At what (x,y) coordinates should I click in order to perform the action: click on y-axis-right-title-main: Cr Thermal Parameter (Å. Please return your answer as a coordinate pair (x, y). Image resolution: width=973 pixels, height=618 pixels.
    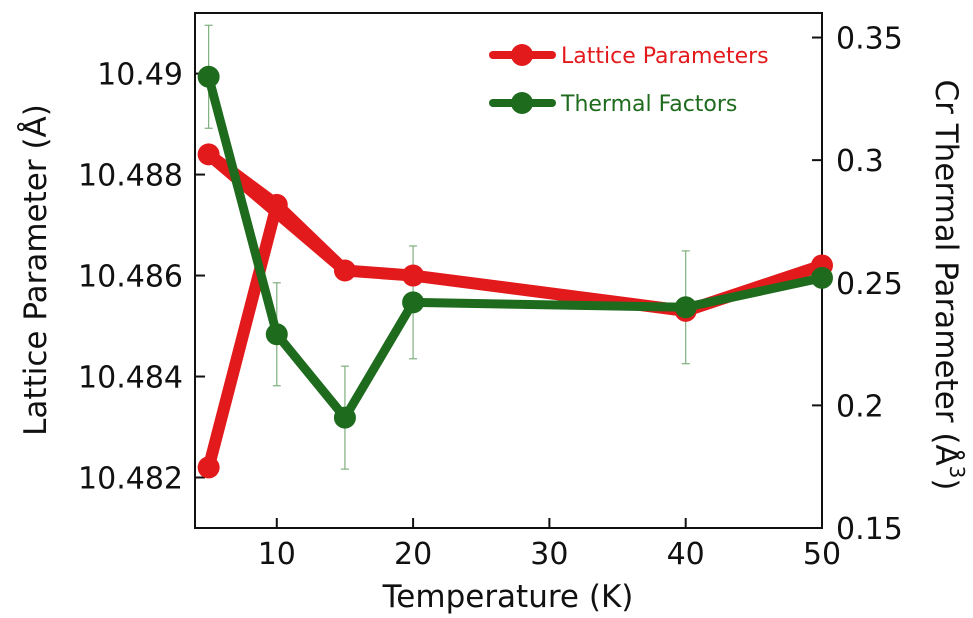
    Looking at the image, I should click on (946, 272).